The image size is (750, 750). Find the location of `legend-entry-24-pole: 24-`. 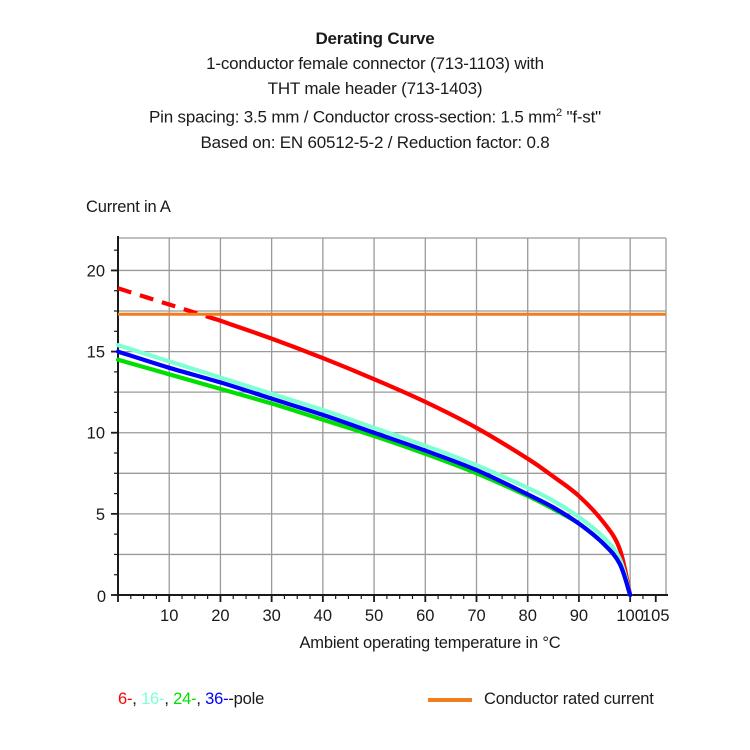

legend-entry-24-pole: 24- is located at coordinates (185, 699).